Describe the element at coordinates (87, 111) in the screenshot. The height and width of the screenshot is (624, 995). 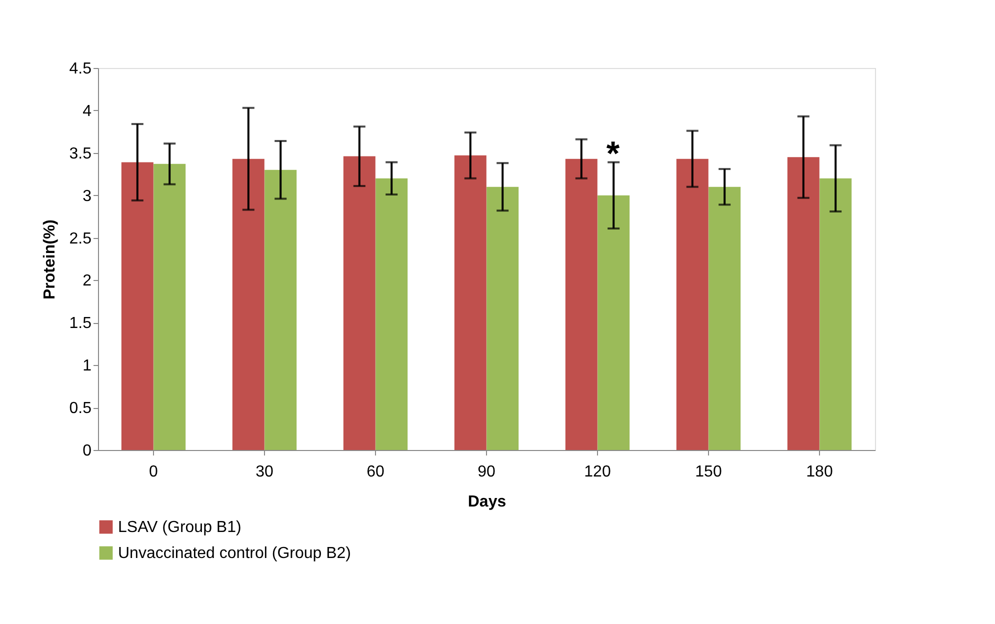
I see `y-tick-label: 4` at that location.